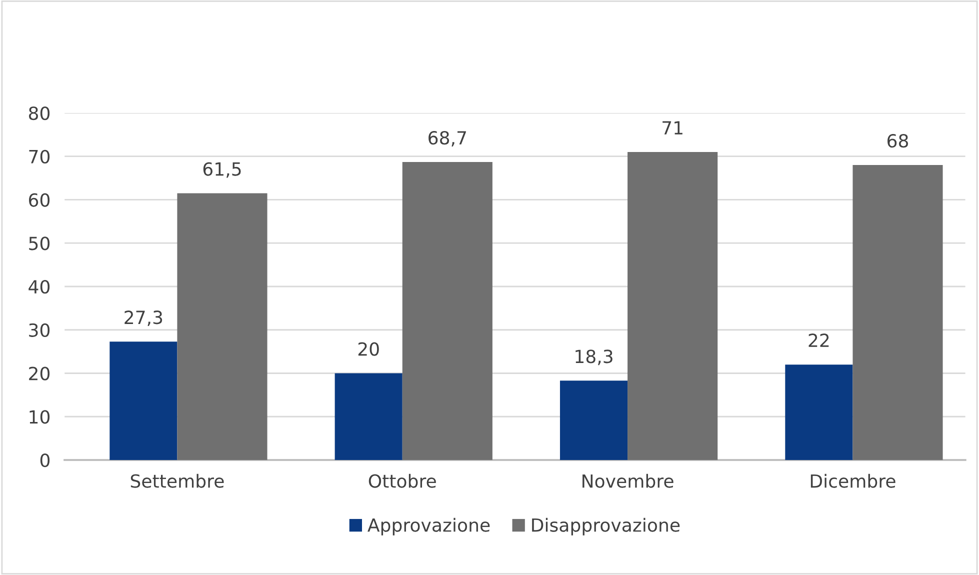 This screenshot has height=575, width=979. What do you see at coordinates (402, 481) in the screenshot?
I see `x-tick-label: Ottobre` at bounding box center [402, 481].